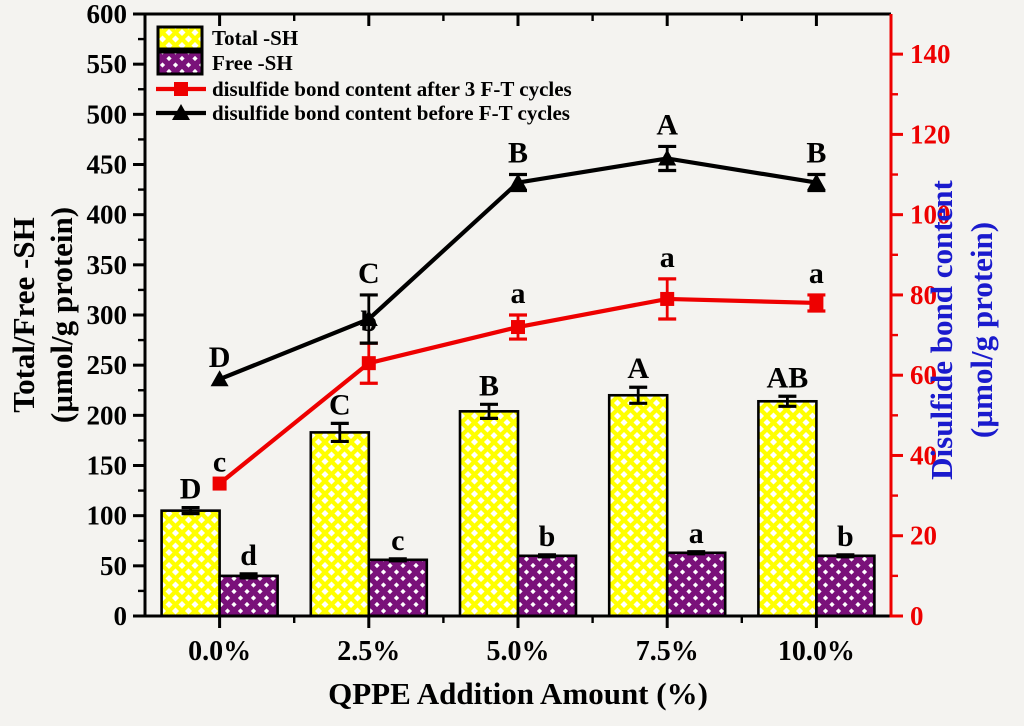 This screenshot has height=726, width=1024. Describe the element at coordinates (219, 651) in the screenshot. I see `x-tick-label: 0.0%` at that location.